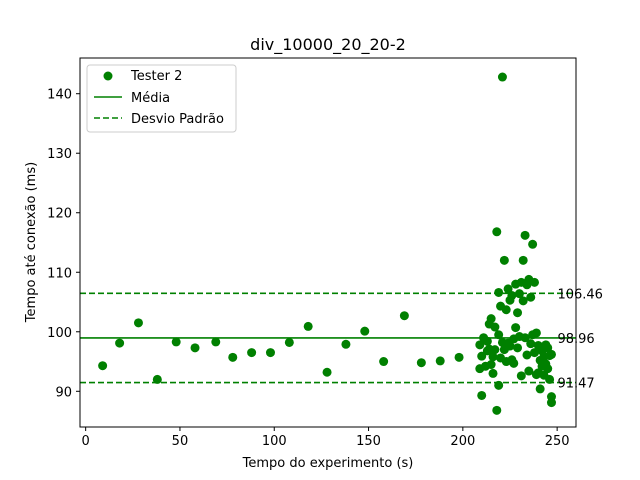 The height and width of the screenshot is (480, 640). What do you see at coordinates (180, 441) in the screenshot?
I see `x-tick-label: 50` at bounding box center [180, 441].